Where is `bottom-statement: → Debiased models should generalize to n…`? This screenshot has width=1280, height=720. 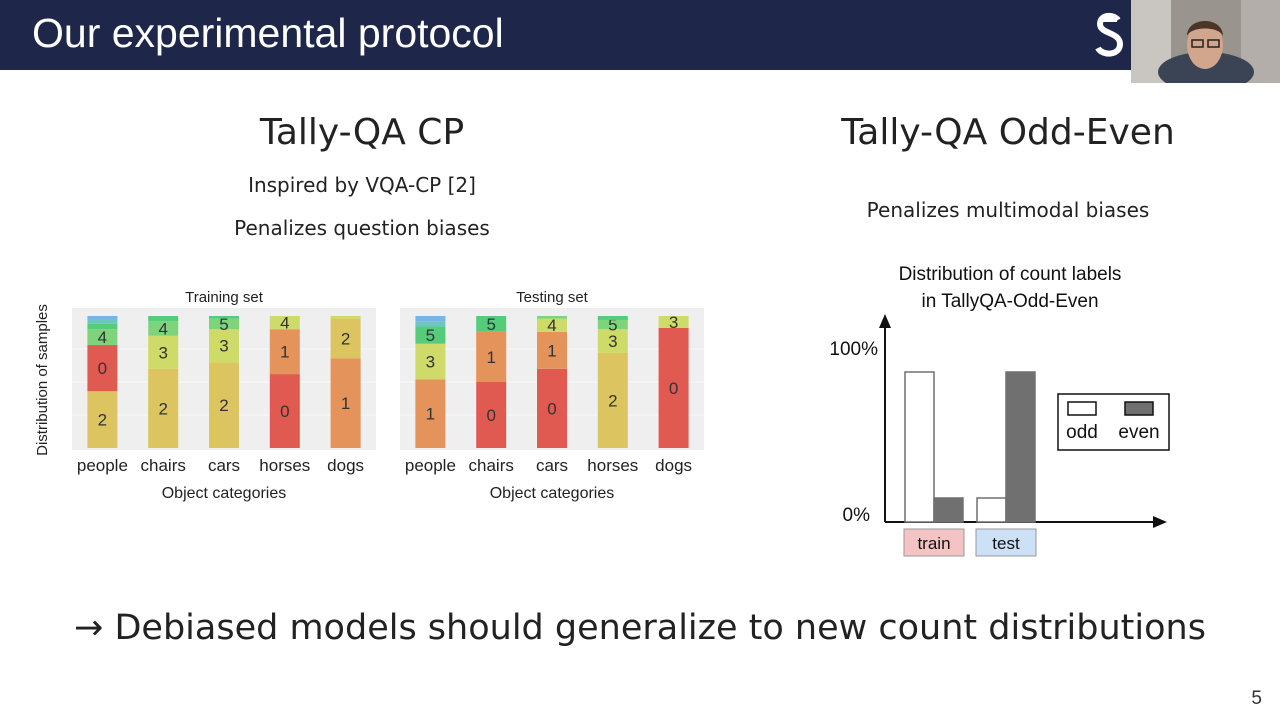
bottom-statement: → Debiased models should generalize to n… is located at coordinates (640, 628).